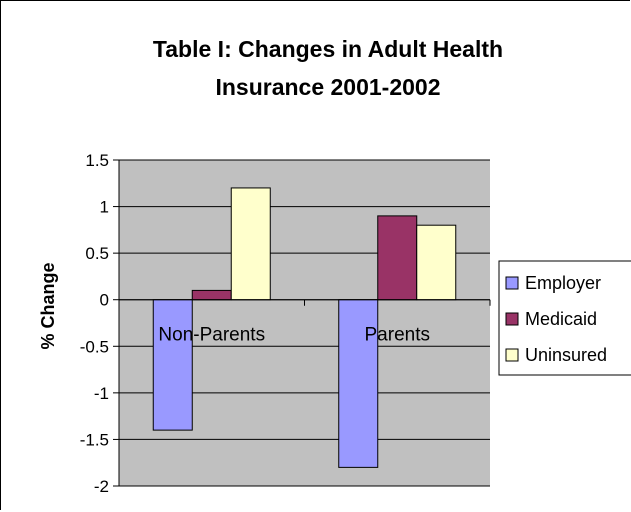  What do you see at coordinates (101, 486) in the screenshot?
I see `y-tick-label: -2` at bounding box center [101, 486].